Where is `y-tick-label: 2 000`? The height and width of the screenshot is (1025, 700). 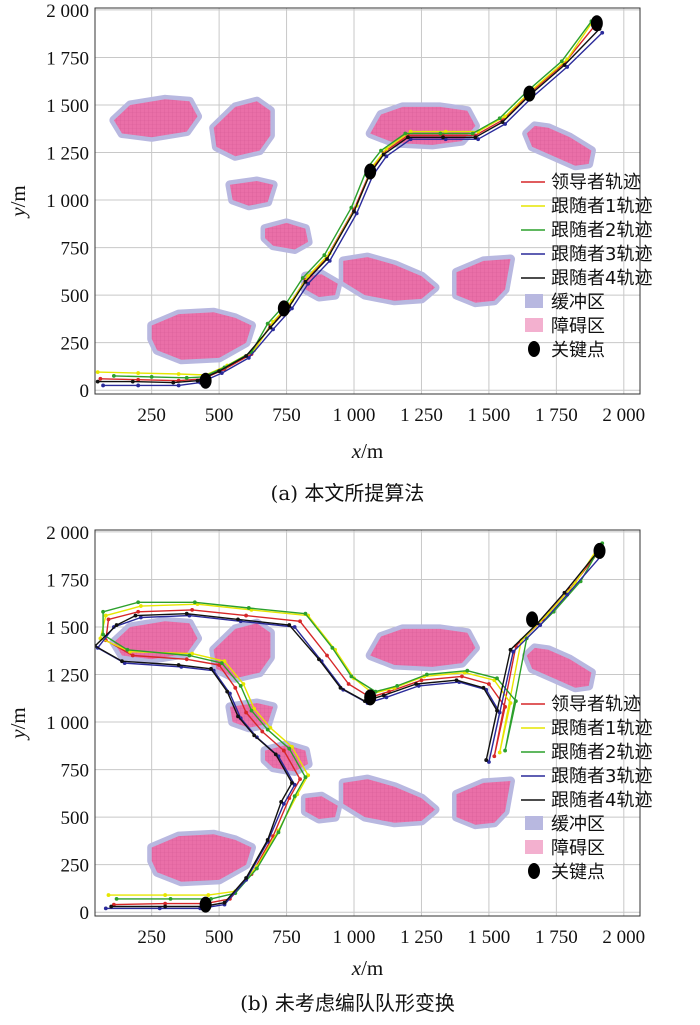 y-tick-label: 2 000 is located at coordinates (67, 11).